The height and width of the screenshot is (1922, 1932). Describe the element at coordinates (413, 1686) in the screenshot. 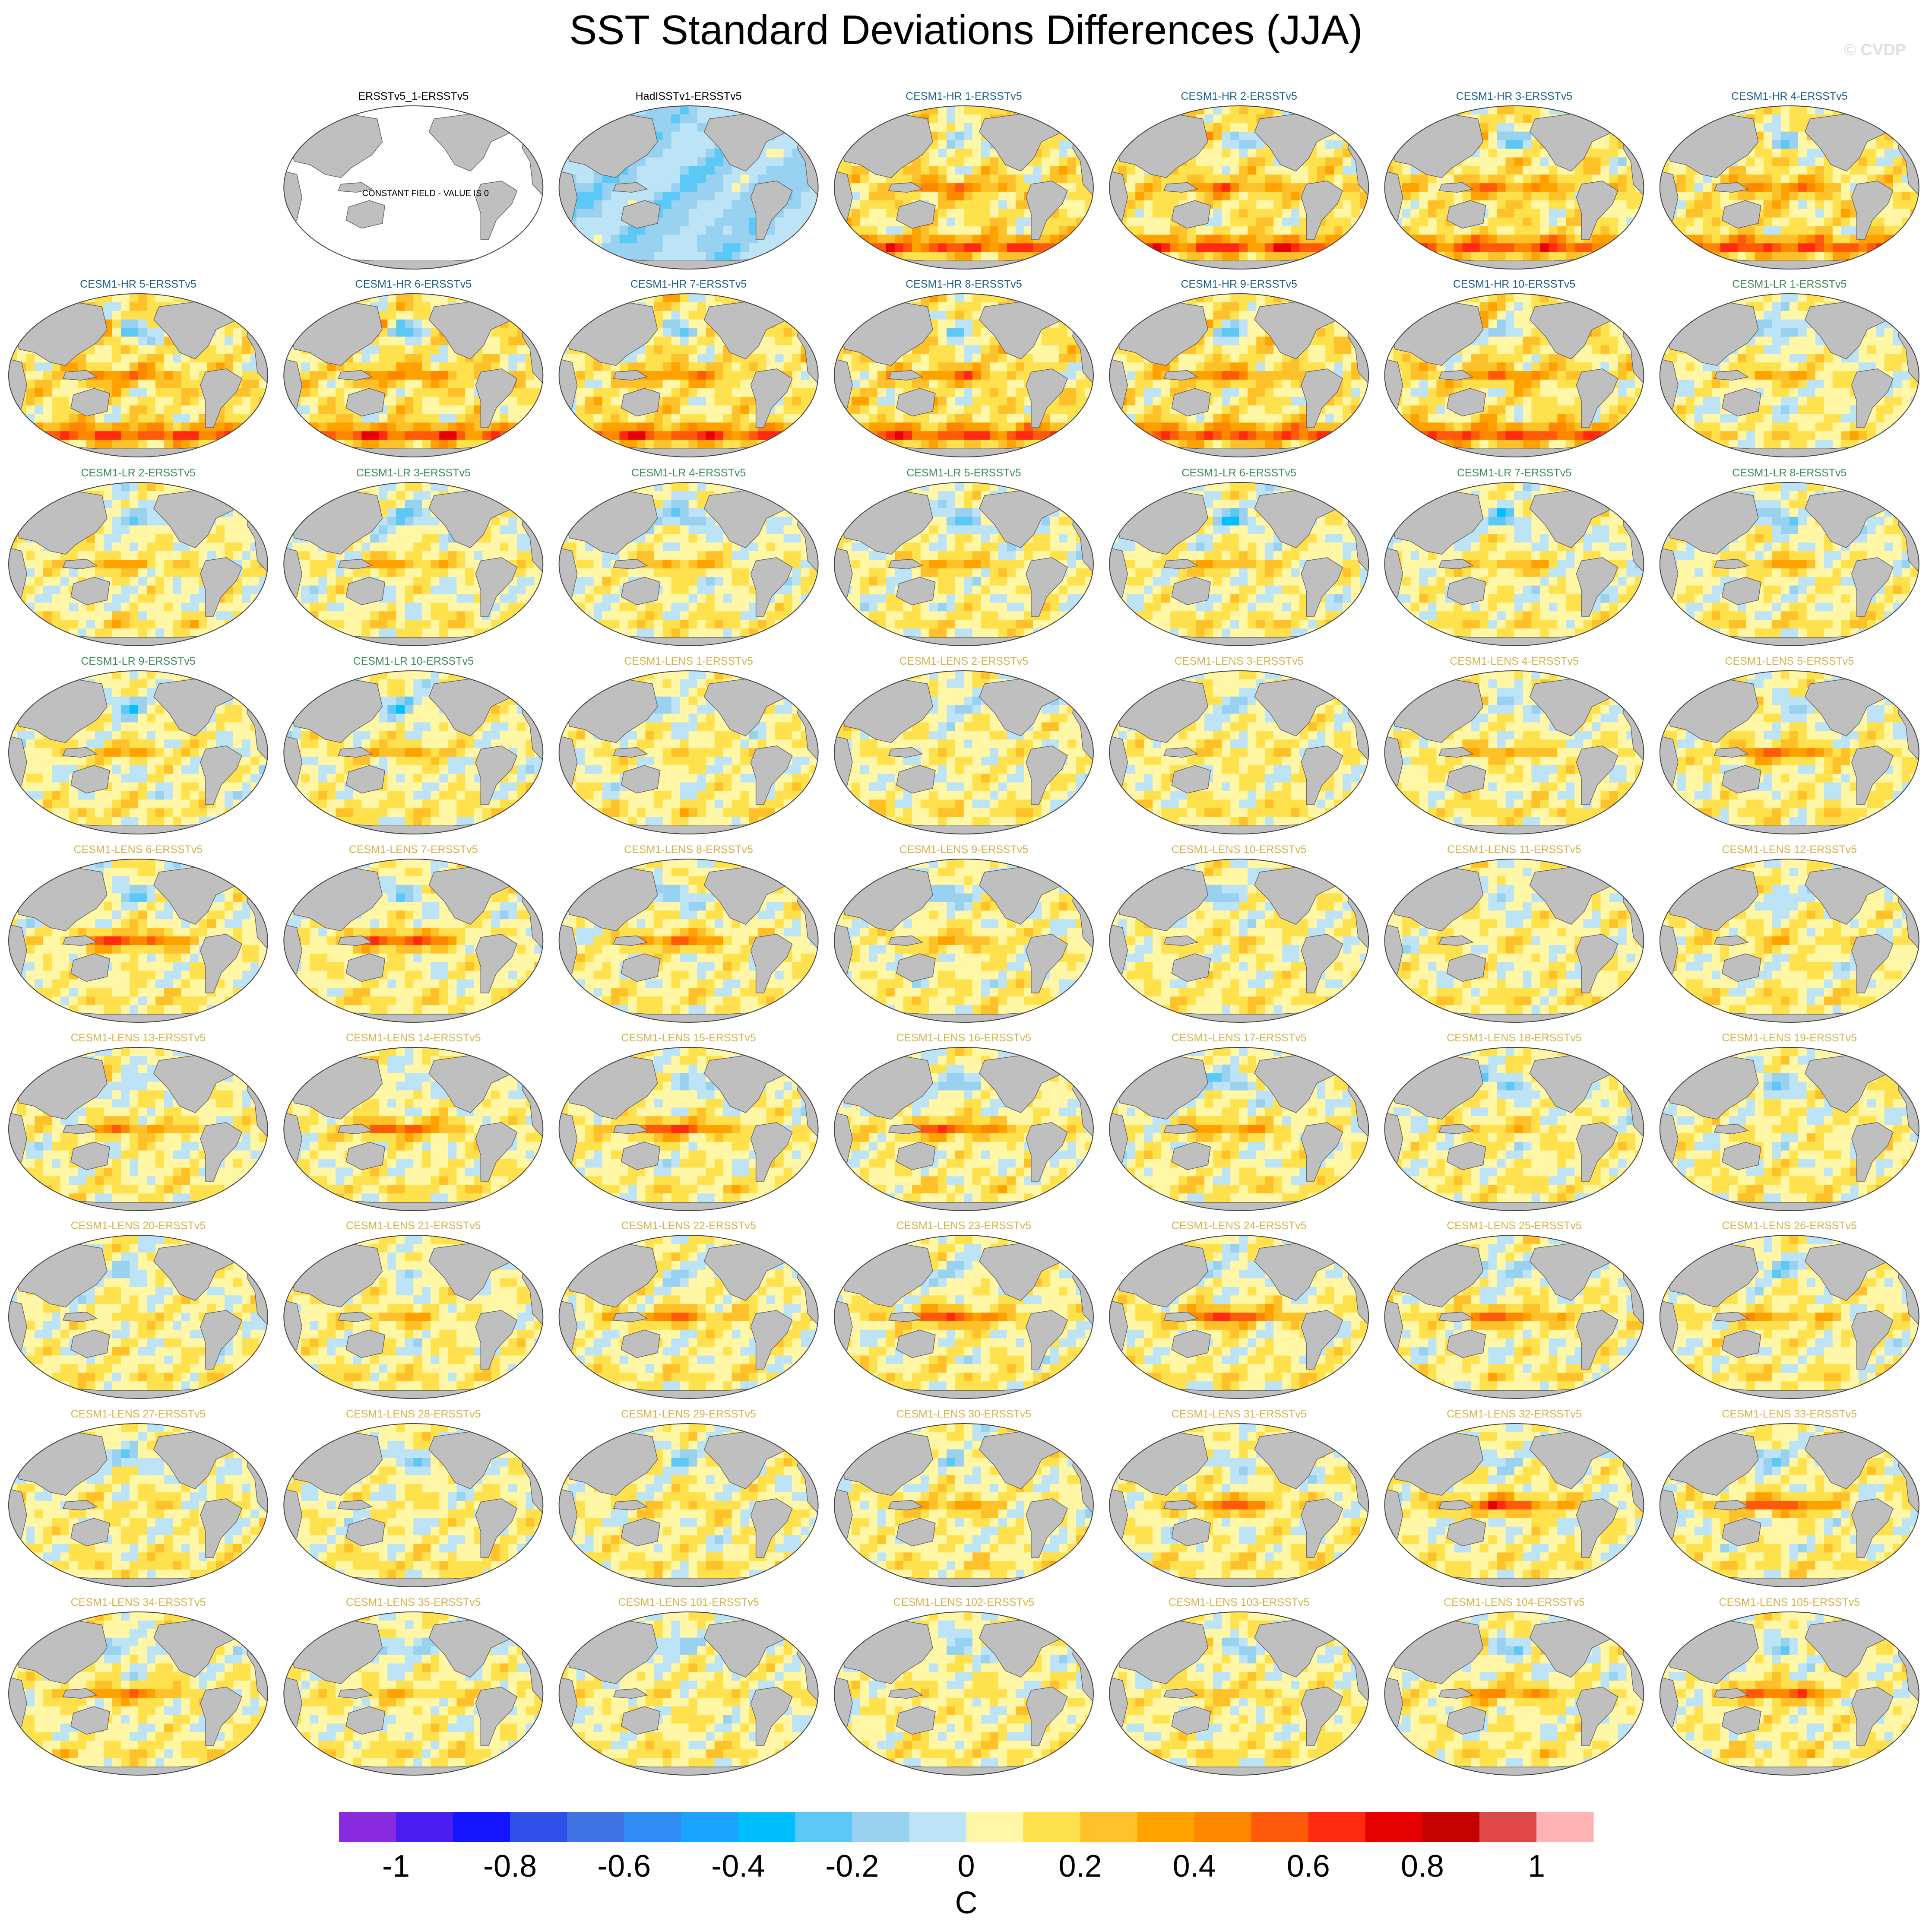

I see `map-panel: CESM1-LENS 35-ERSSTv5` at that location.